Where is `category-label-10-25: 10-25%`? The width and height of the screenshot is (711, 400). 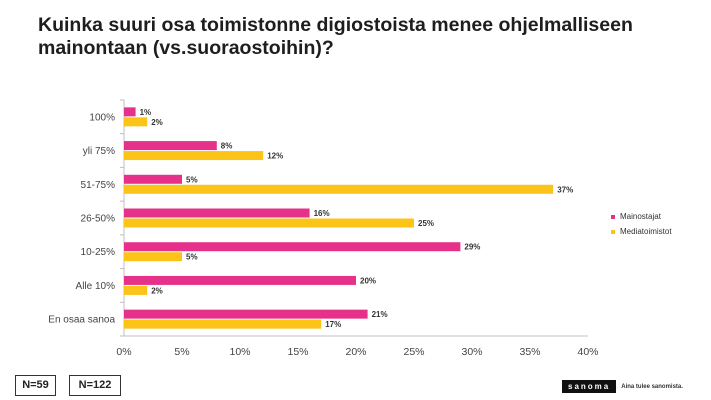
category-label-10-25: 10-25% is located at coordinates (98, 252).